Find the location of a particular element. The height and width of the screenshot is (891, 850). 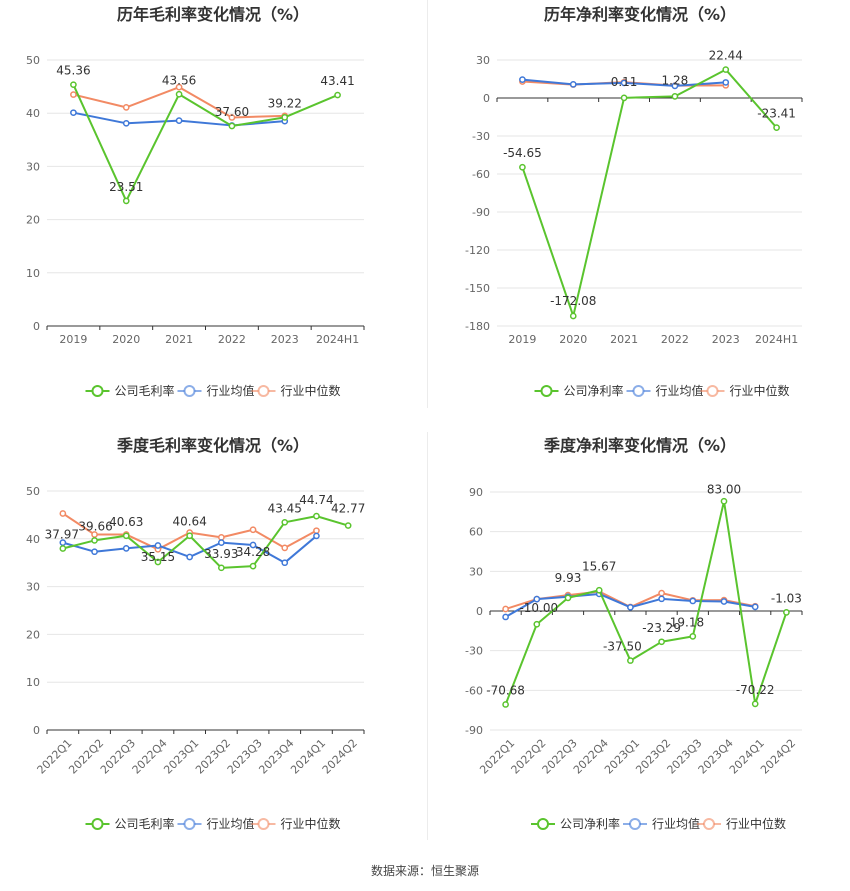

y-tick-label: 90 is located at coordinates (476, 492).